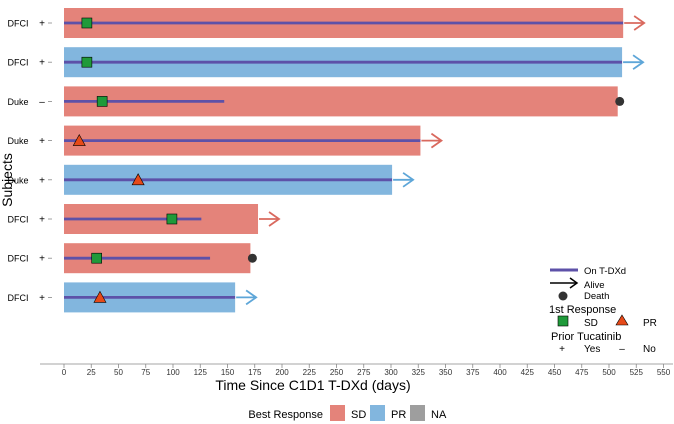 Image resolution: width=674 pixels, height=424 pixels. Describe the element at coordinates (622, 320) in the screenshot. I see `legend-pr-marker` at that location.